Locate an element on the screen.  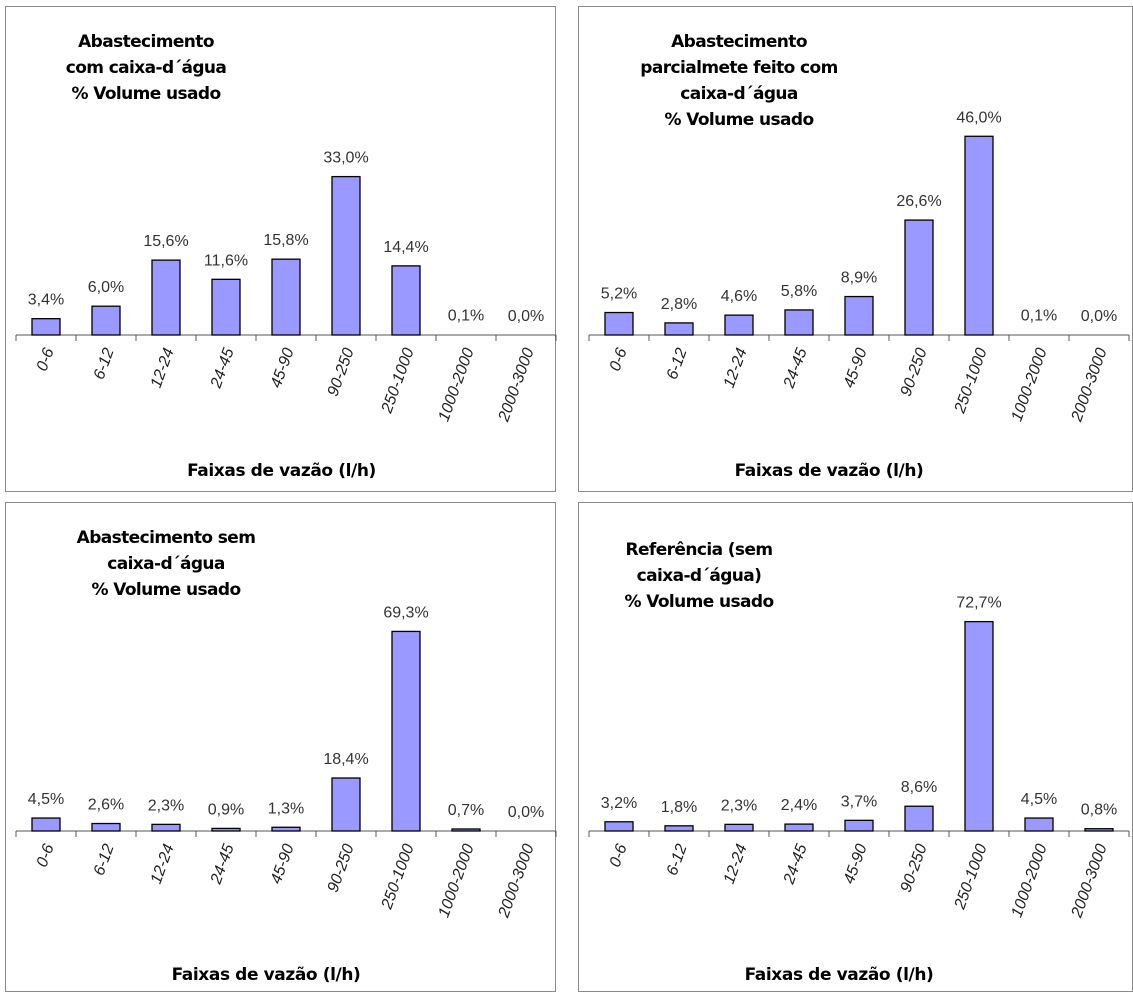
title-line: caixa-d´água) is located at coordinates (699, 576).